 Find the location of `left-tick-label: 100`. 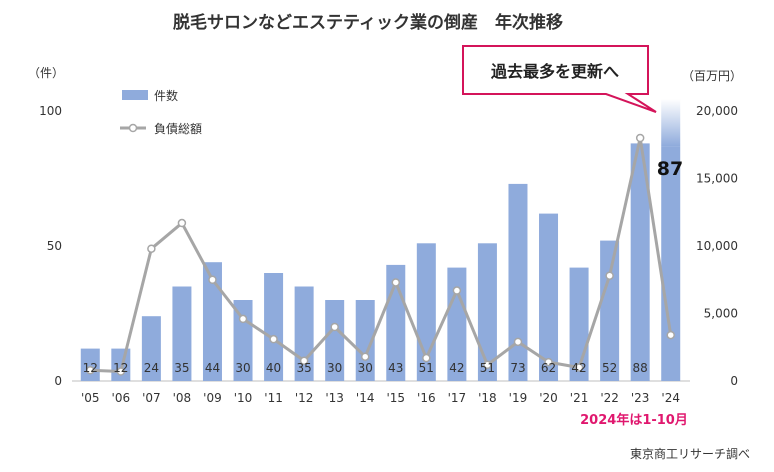

left-tick-label: 100 is located at coordinates (50, 111).